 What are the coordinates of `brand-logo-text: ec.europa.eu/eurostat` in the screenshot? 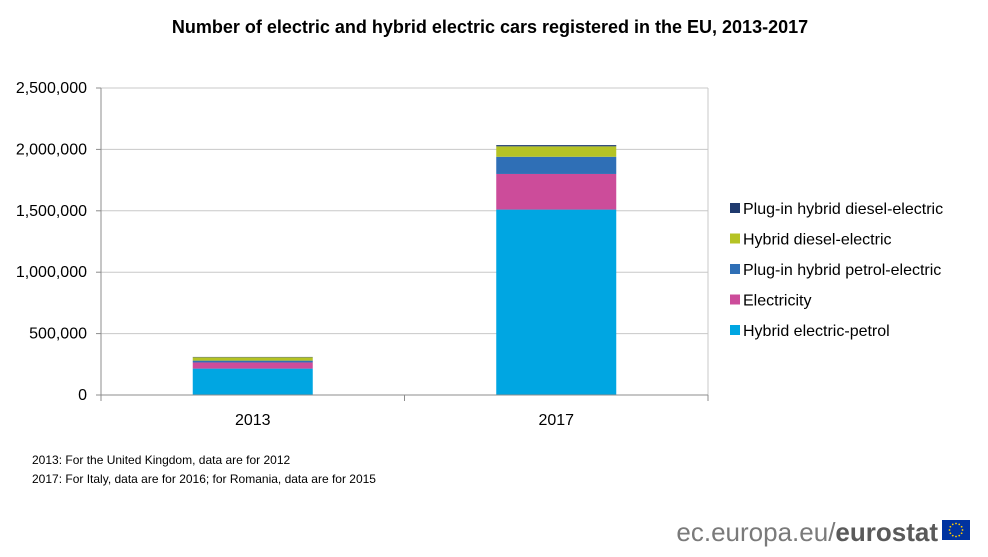 It's located at (807, 532).